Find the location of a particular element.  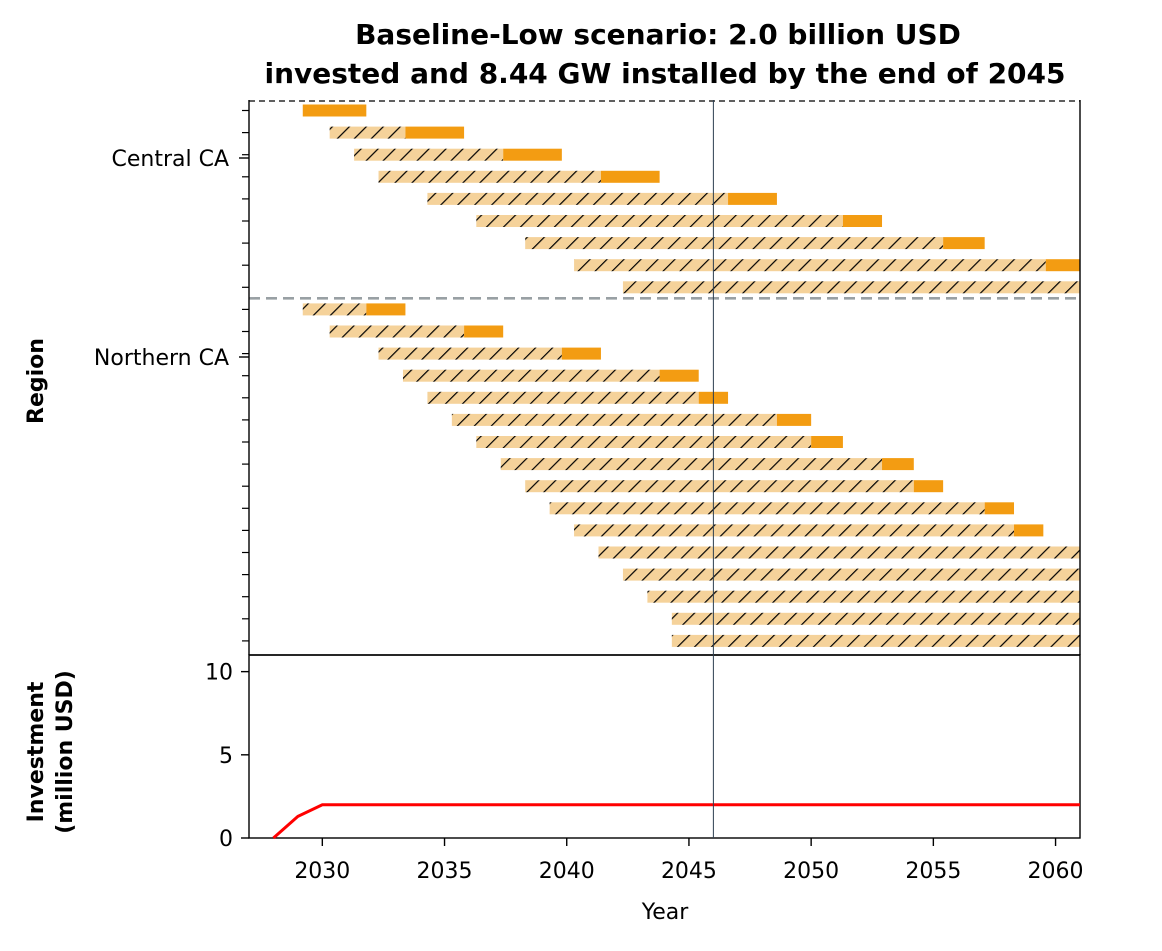

x-tick-label: 2030 is located at coordinates (322, 871).